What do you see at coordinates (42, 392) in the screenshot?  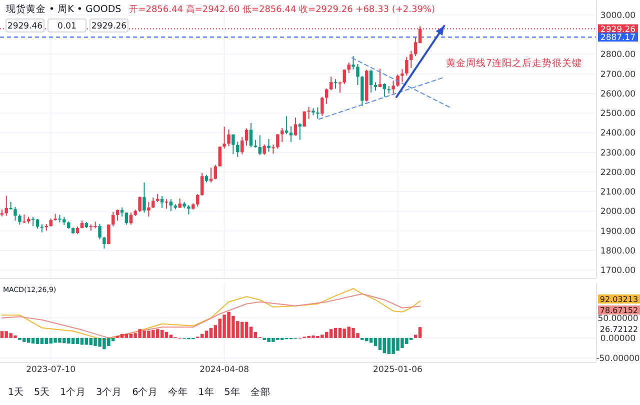 I see `text: 5天` at bounding box center [42, 392].